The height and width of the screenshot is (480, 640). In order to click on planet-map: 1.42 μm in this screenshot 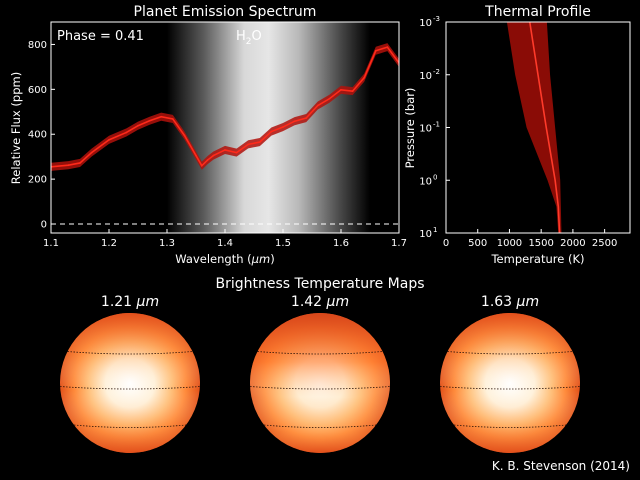, I will do `click(320, 373)`.